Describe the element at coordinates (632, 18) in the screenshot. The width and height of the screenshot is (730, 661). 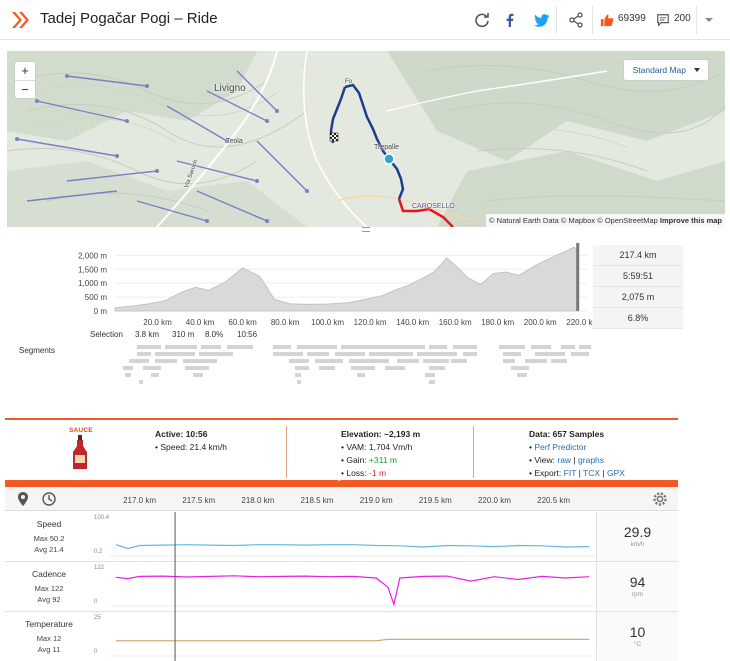
I see `kudos-count: 69399` at that location.